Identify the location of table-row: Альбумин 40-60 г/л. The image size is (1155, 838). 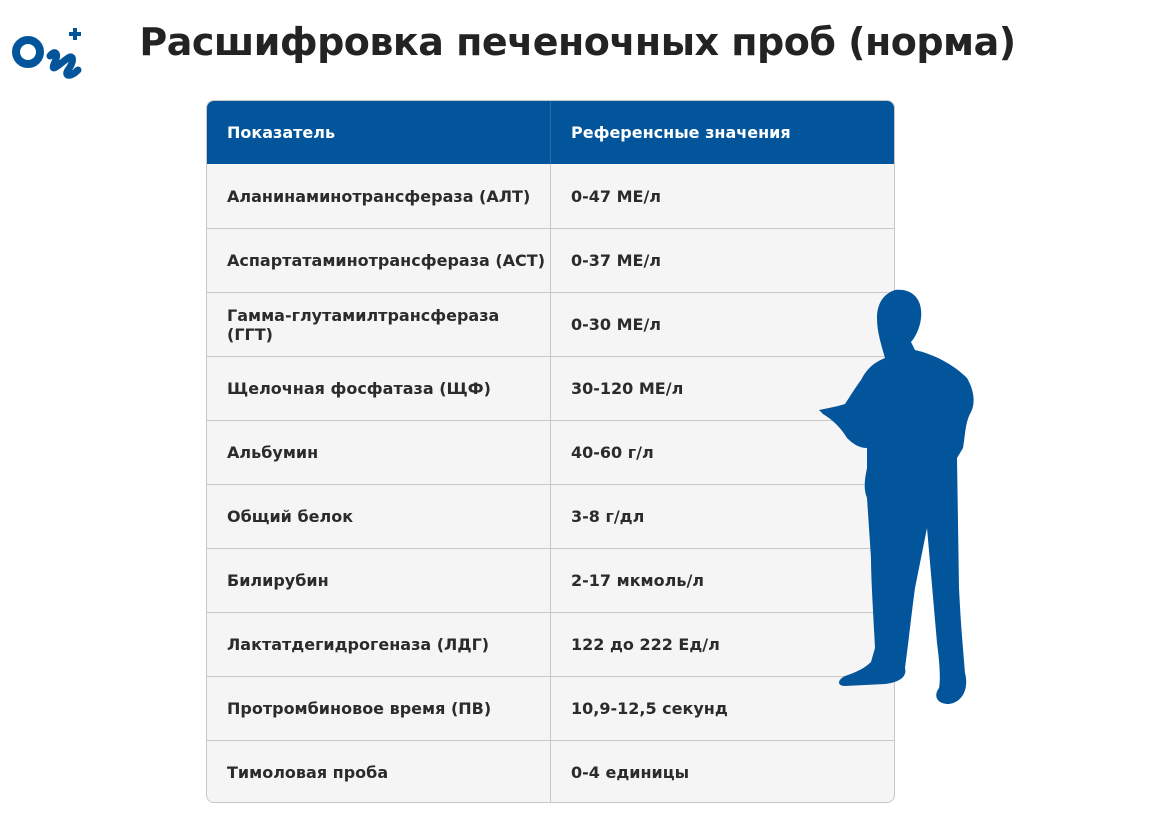
(550, 452).